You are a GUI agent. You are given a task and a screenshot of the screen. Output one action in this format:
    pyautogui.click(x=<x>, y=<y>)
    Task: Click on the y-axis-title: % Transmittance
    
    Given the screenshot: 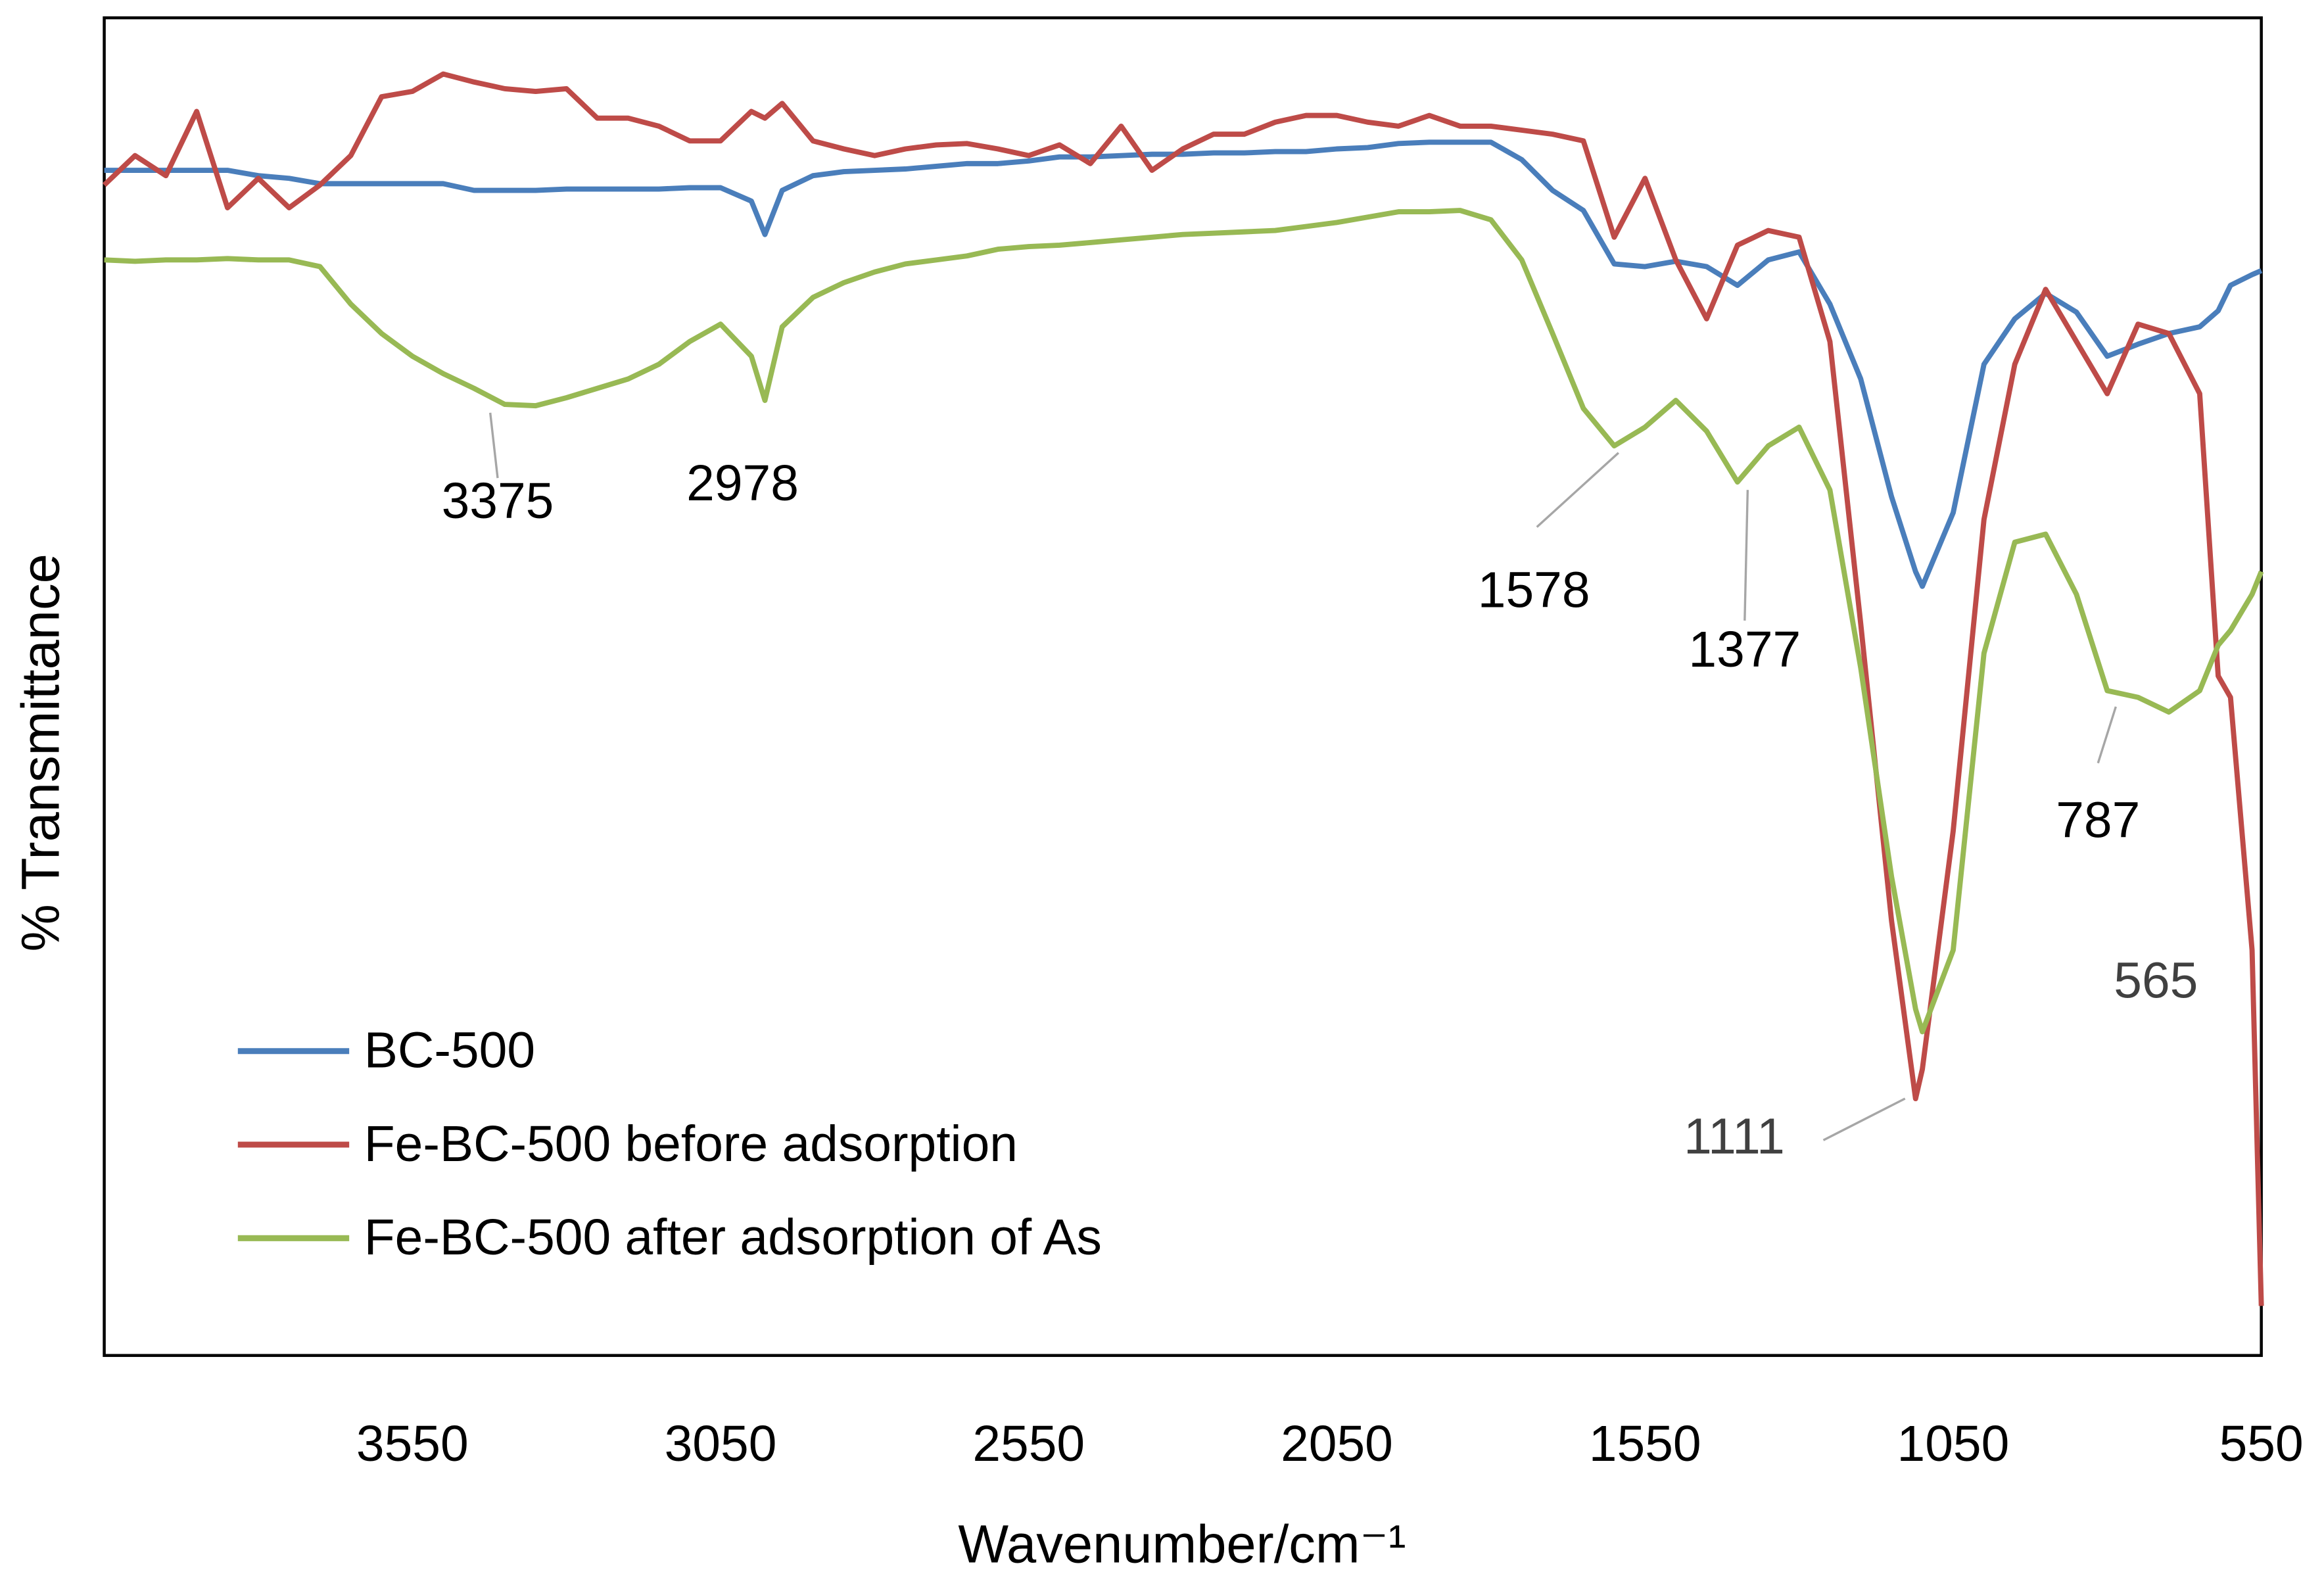 What is the action you would take?
    pyautogui.click(x=41, y=753)
    